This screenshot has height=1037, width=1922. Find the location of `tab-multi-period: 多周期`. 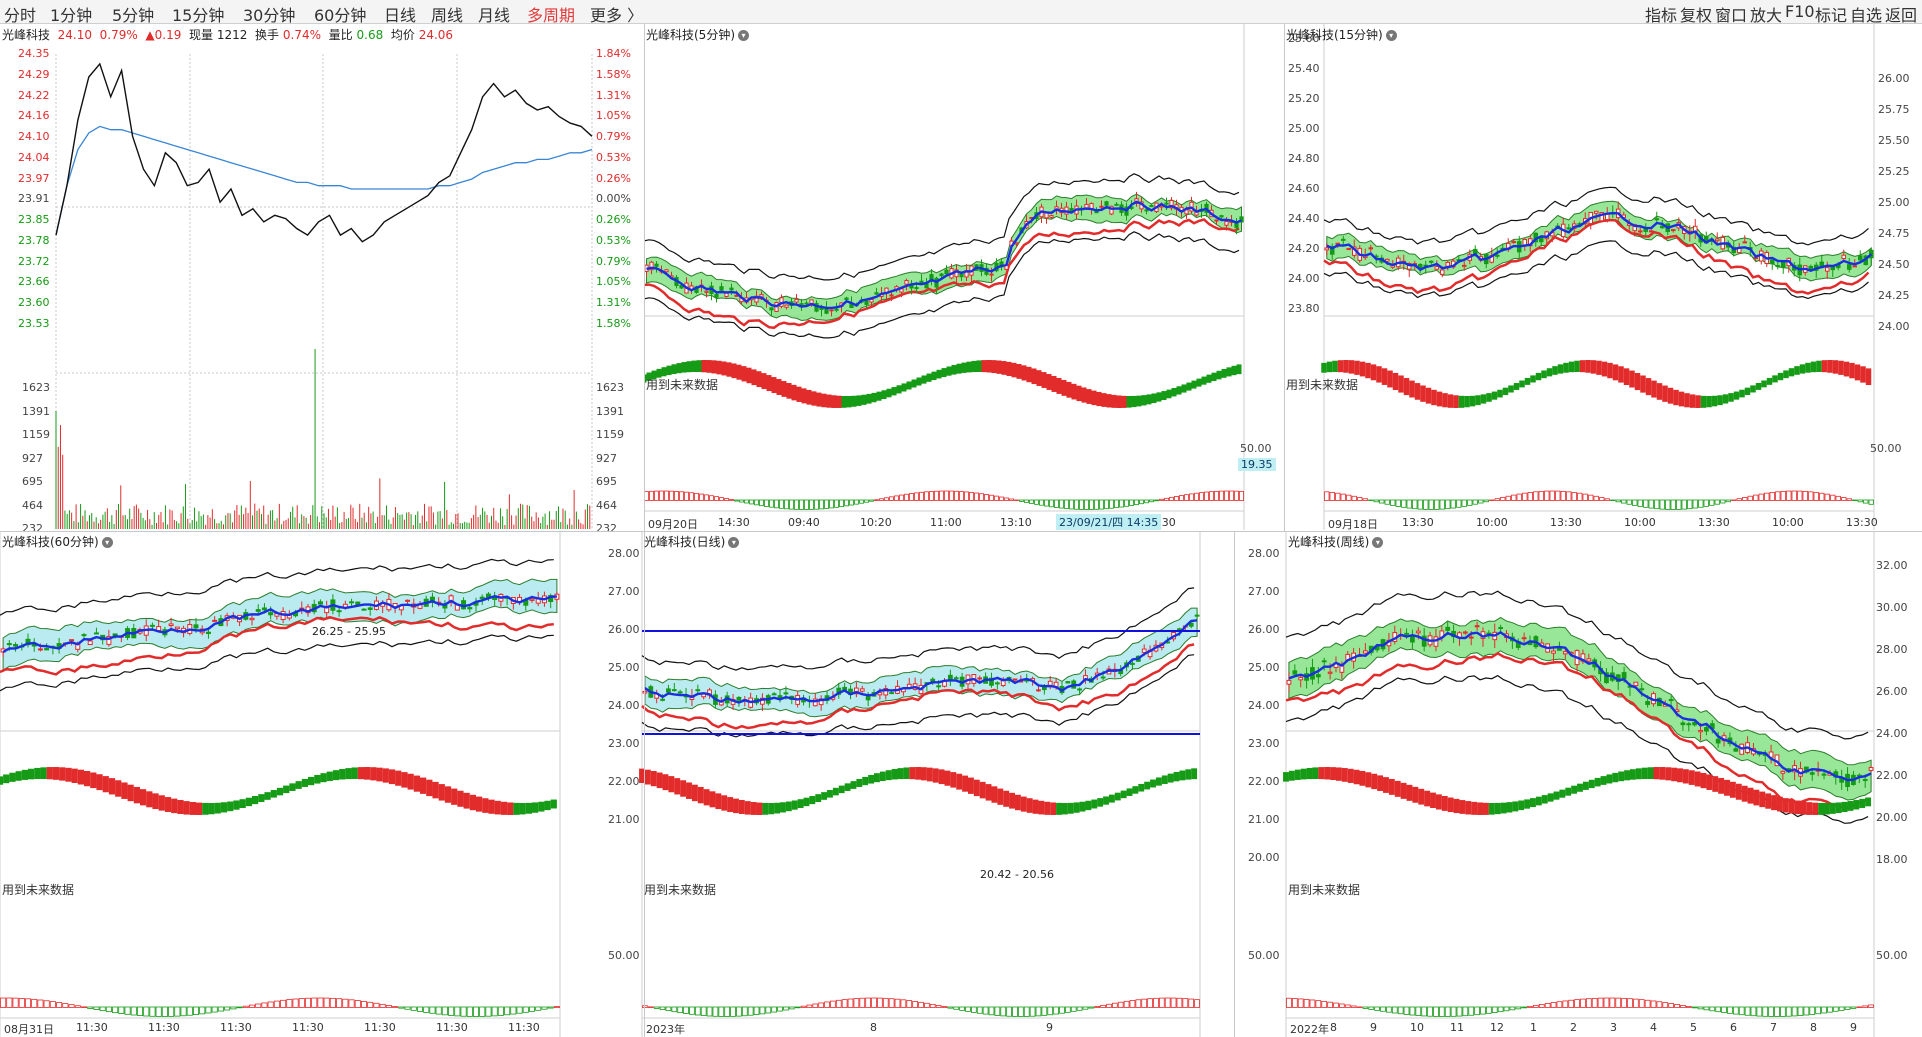

tab-multi-period: 多周期 is located at coordinates (551, 15).